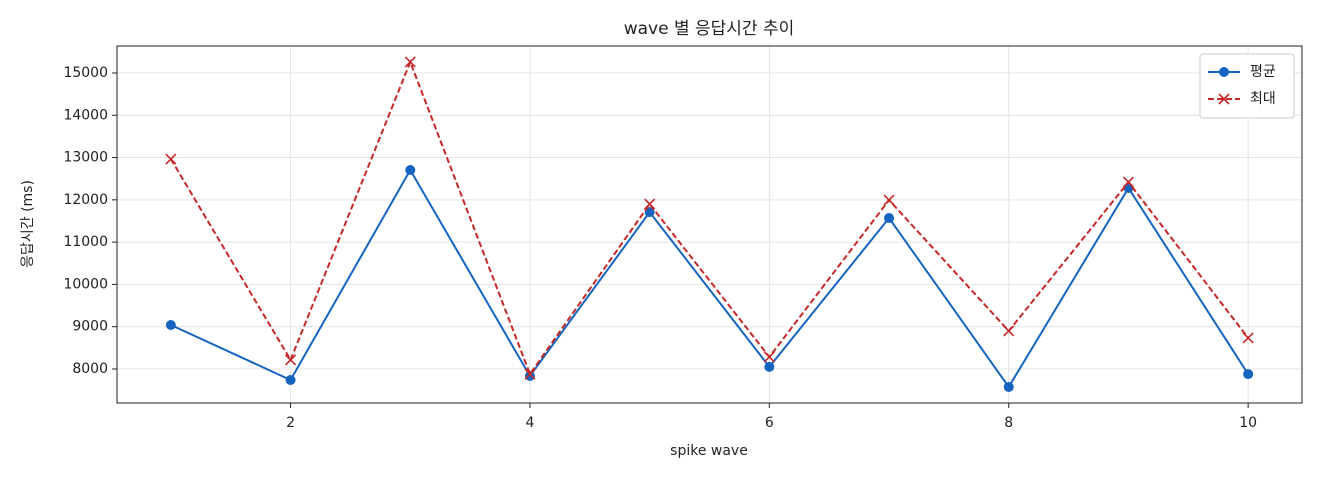 The height and width of the screenshot is (484, 1320). I want to click on y-axis-label: 응답시간 (ms), so click(28, 224).